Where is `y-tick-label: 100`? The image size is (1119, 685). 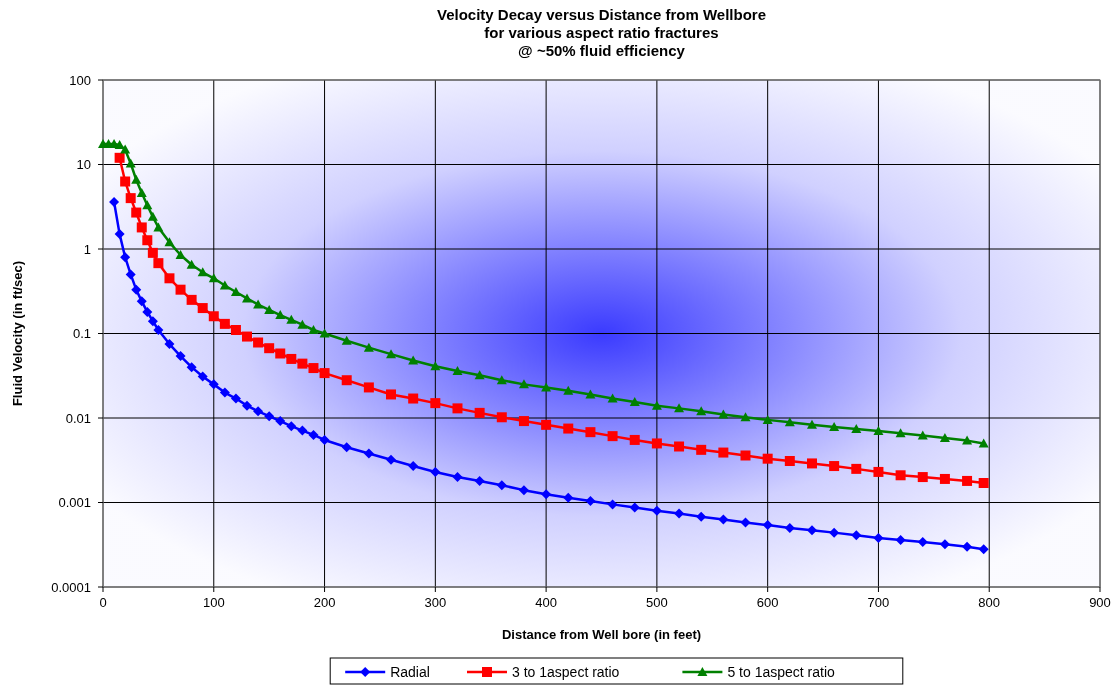
y-tick-label: 100 is located at coordinates (80, 80).